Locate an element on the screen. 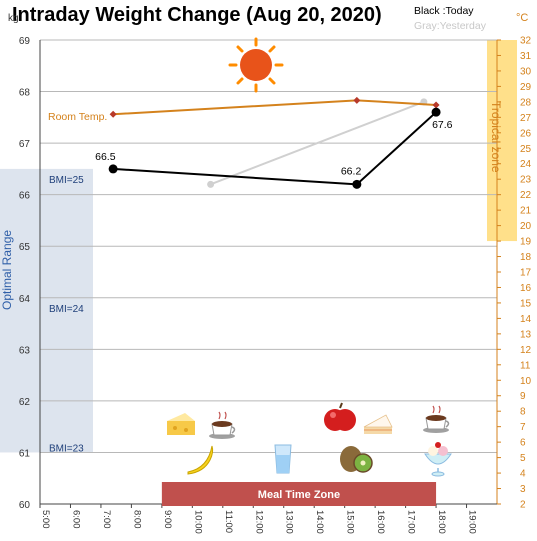  y2-tick-label: 27 is located at coordinates (526, 118).